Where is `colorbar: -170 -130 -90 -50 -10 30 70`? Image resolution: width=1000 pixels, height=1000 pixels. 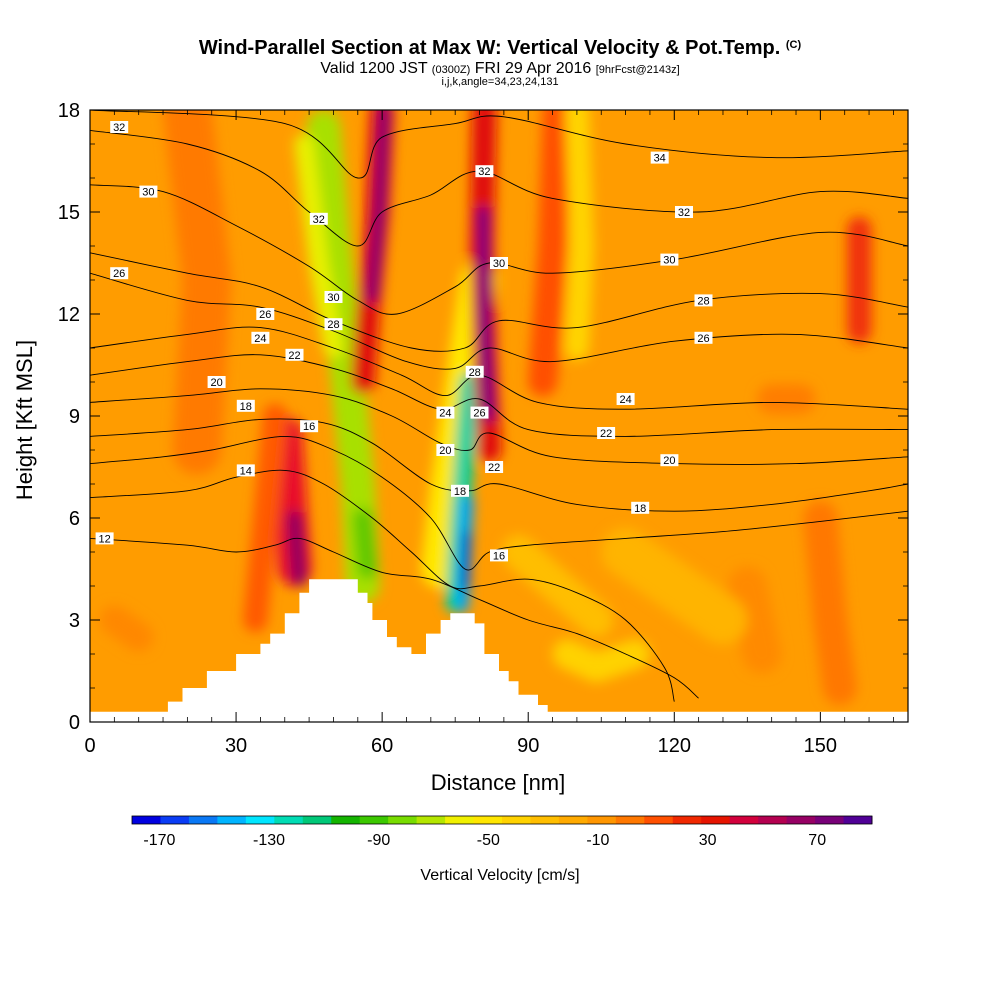
colorbar: -170 -130 -90 -50 -10 30 70 is located at coordinates (502, 832).